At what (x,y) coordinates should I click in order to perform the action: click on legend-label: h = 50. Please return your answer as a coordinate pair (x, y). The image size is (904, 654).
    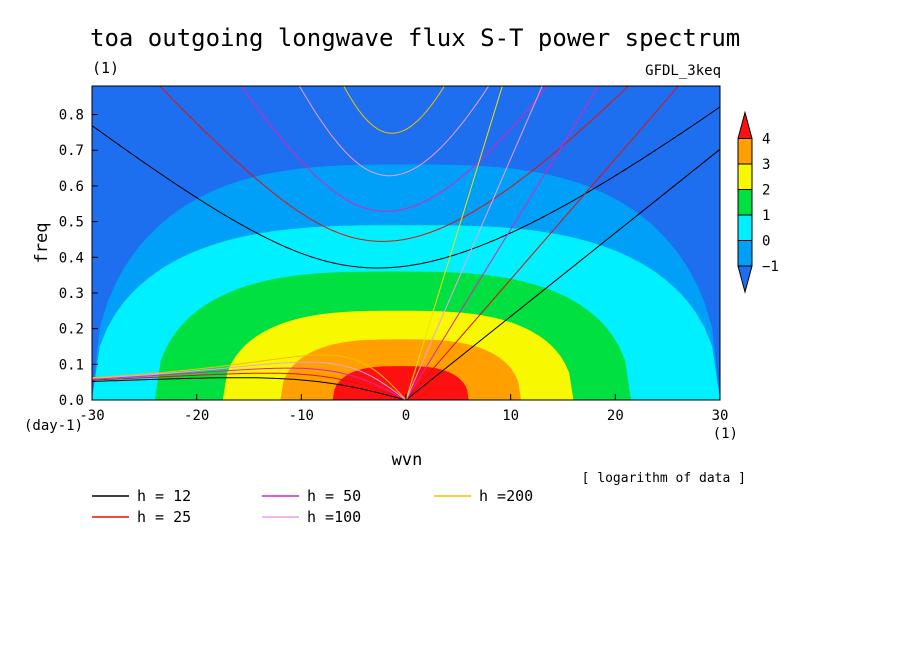
    Looking at the image, I should click on (334, 496).